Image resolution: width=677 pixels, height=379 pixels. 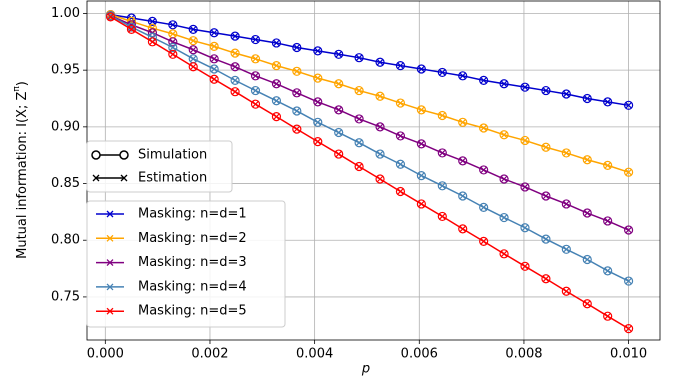 I want to click on x-tick-label: 0.000, so click(x=105, y=354).